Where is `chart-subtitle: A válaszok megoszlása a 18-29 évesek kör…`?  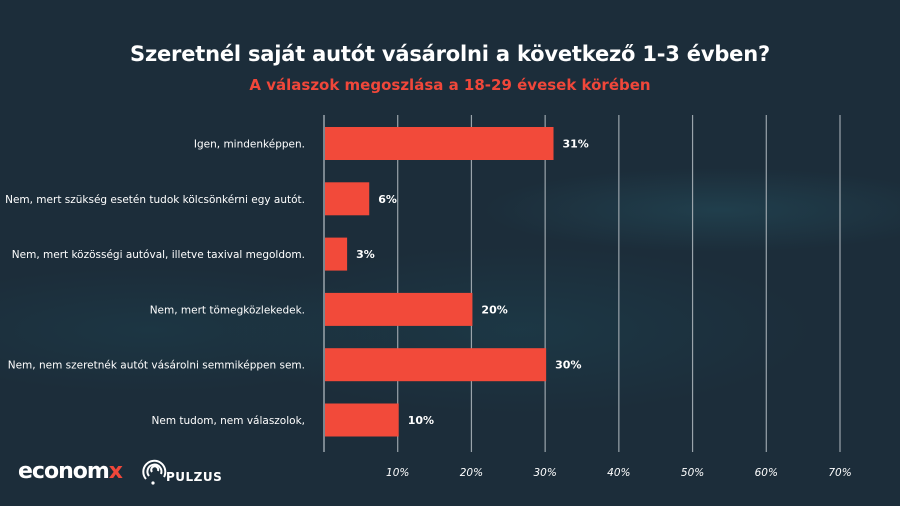 chart-subtitle: A válaszok megoszlása a 18-29 évesek kör… is located at coordinates (450, 85).